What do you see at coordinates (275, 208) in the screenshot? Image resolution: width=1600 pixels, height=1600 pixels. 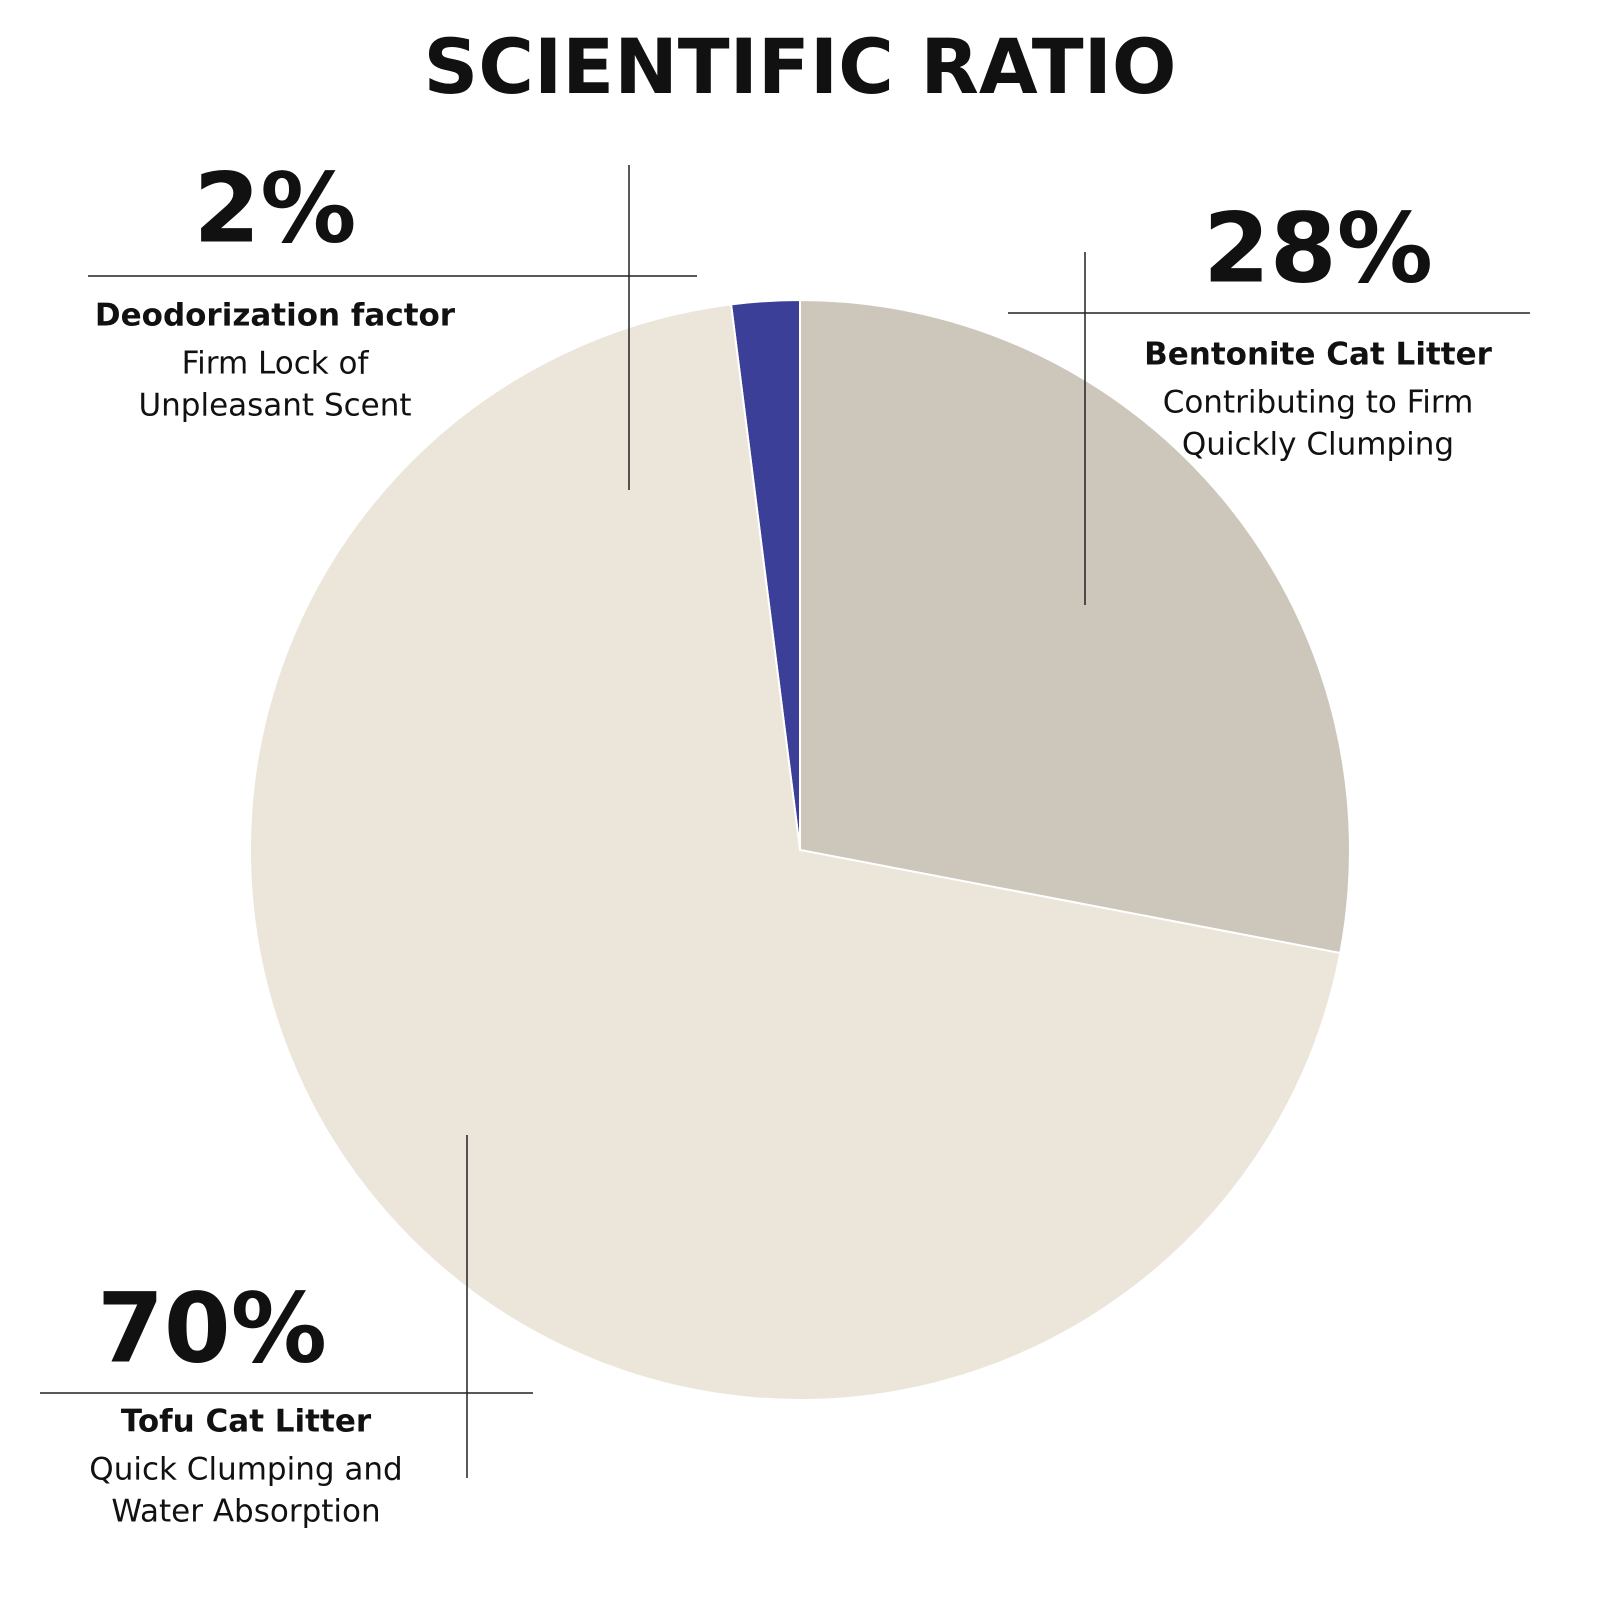 I see `value-label: 2%` at bounding box center [275, 208].